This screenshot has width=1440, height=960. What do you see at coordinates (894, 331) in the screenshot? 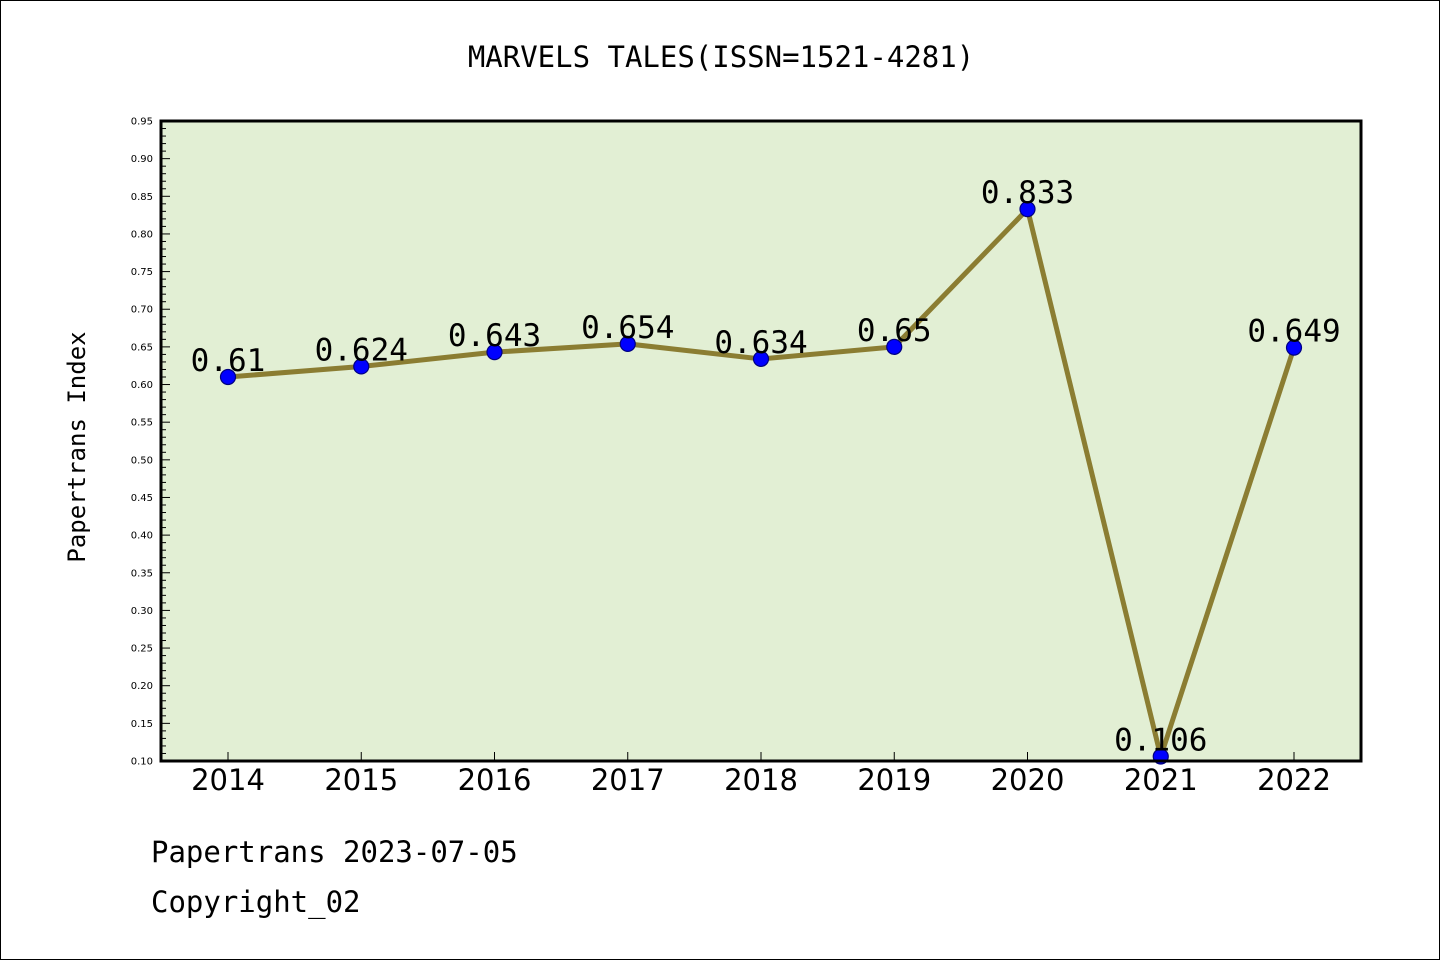
I see `data-point-label: 0.65` at bounding box center [894, 331].